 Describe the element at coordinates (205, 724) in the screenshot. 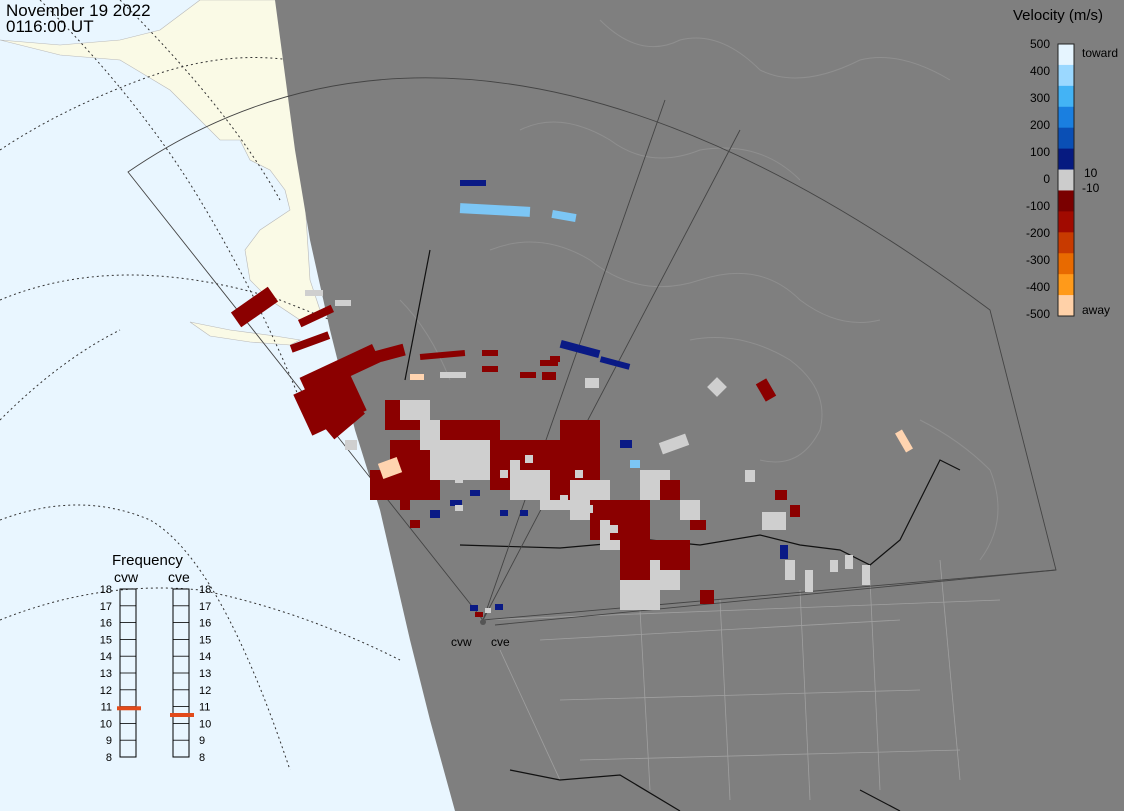

I see `freq-tick-right: 10` at that location.